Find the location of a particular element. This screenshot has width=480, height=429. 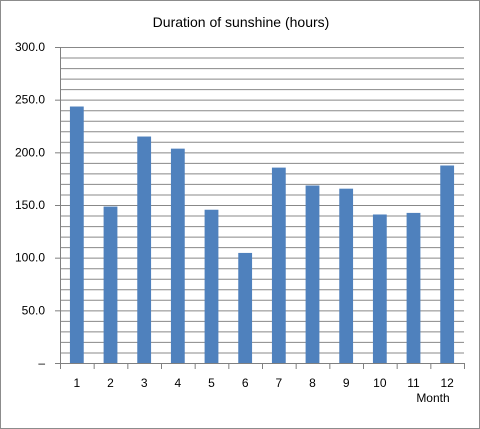

y-tick-label: 150.0 is located at coordinates (30, 205).